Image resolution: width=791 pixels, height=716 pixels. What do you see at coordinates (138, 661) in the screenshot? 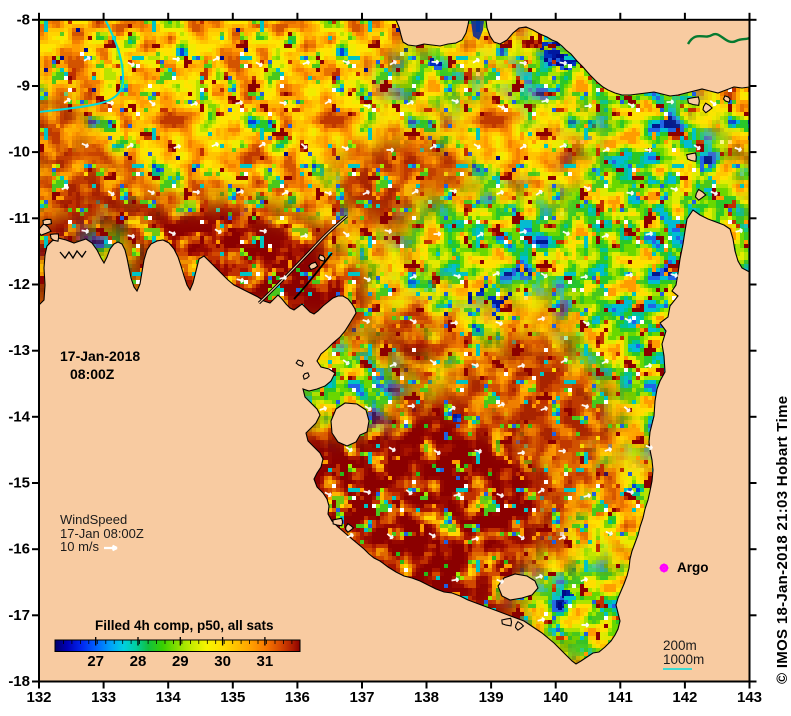
I see `svg-text: 28` at bounding box center [138, 661].